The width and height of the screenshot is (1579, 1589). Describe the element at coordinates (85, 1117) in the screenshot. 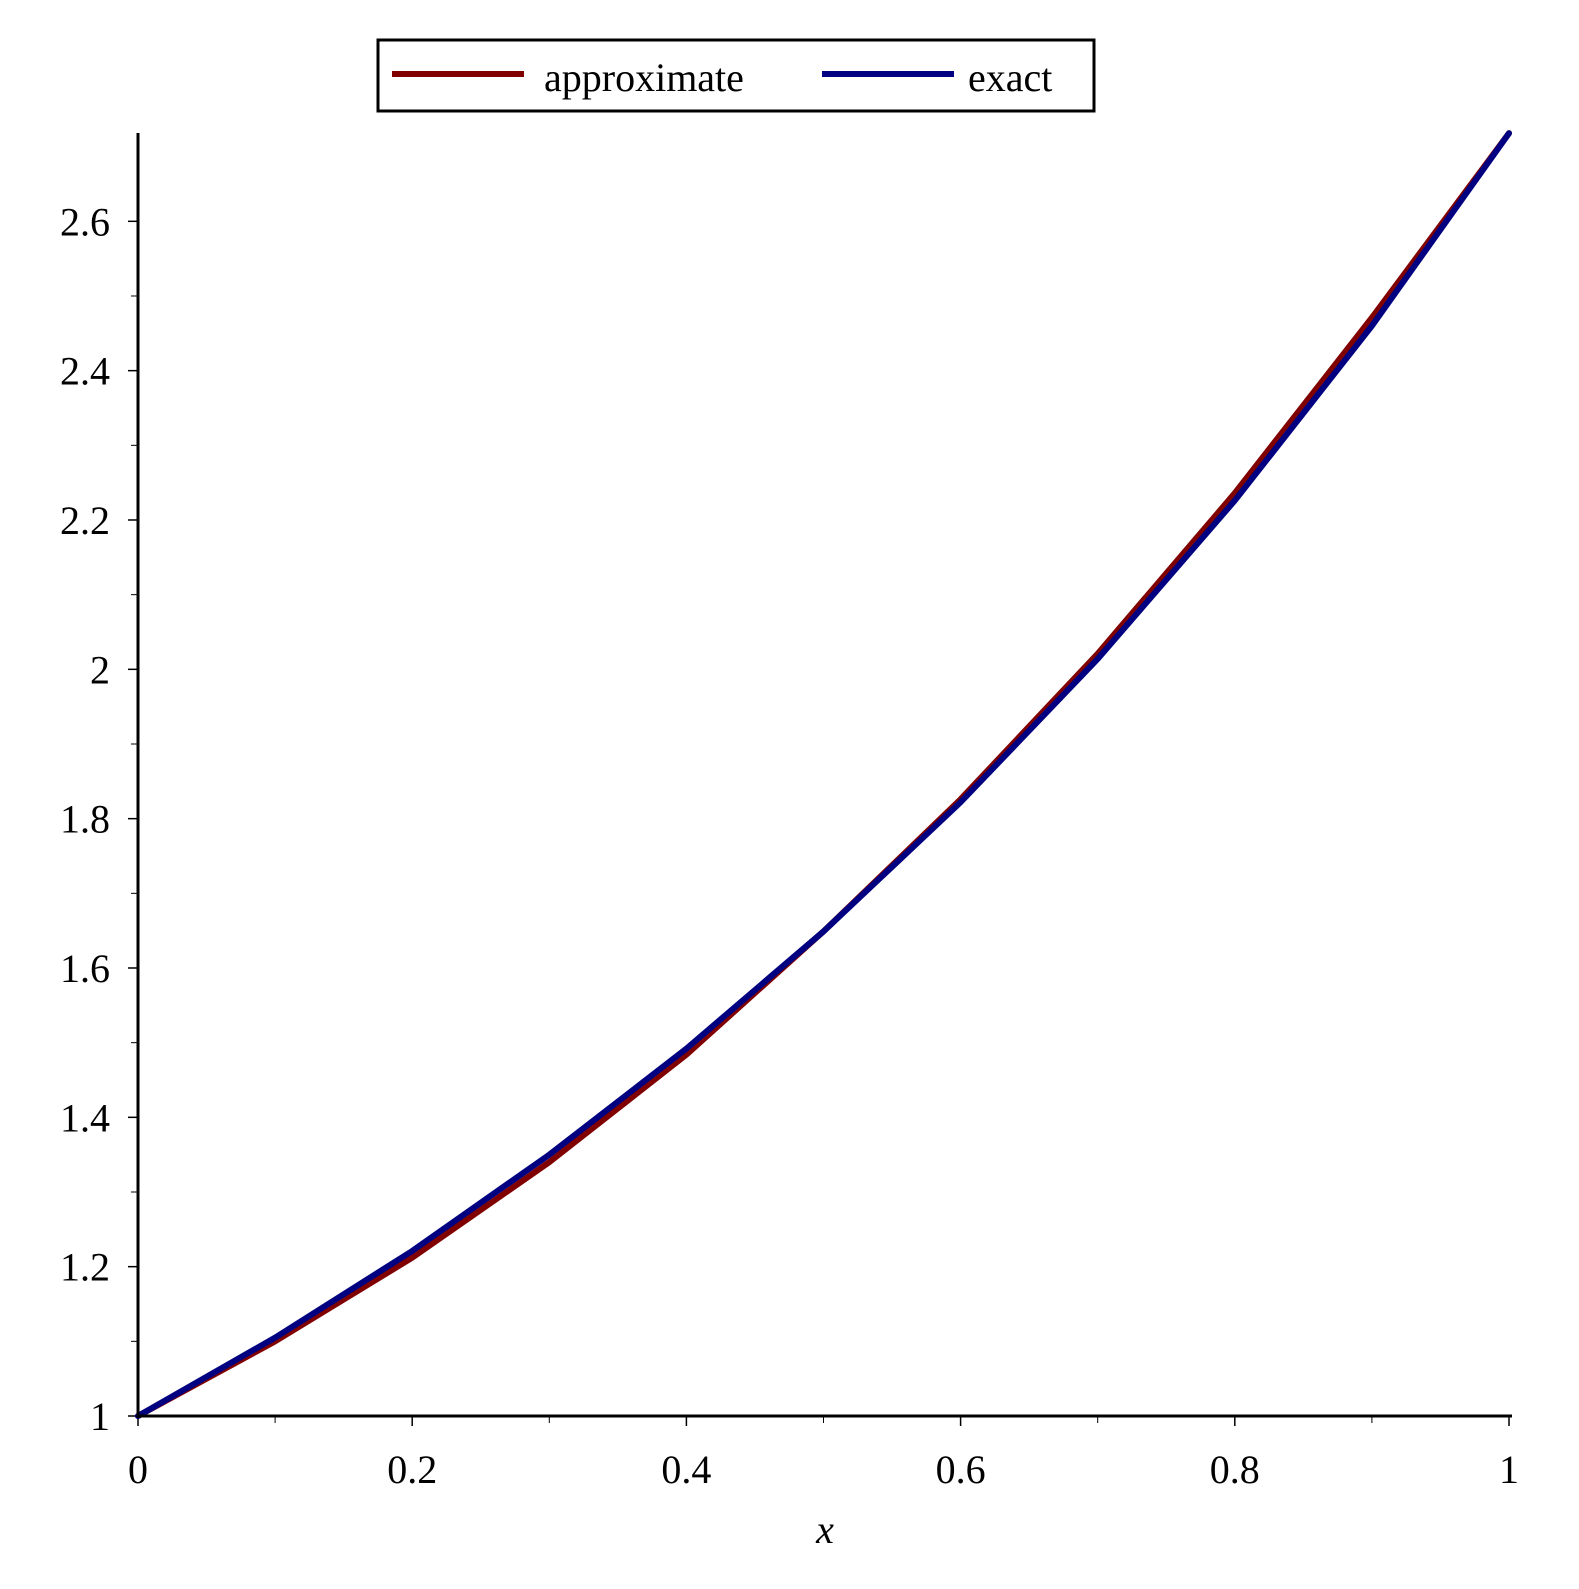

I see `y-tick-label: 1.4` at that location.